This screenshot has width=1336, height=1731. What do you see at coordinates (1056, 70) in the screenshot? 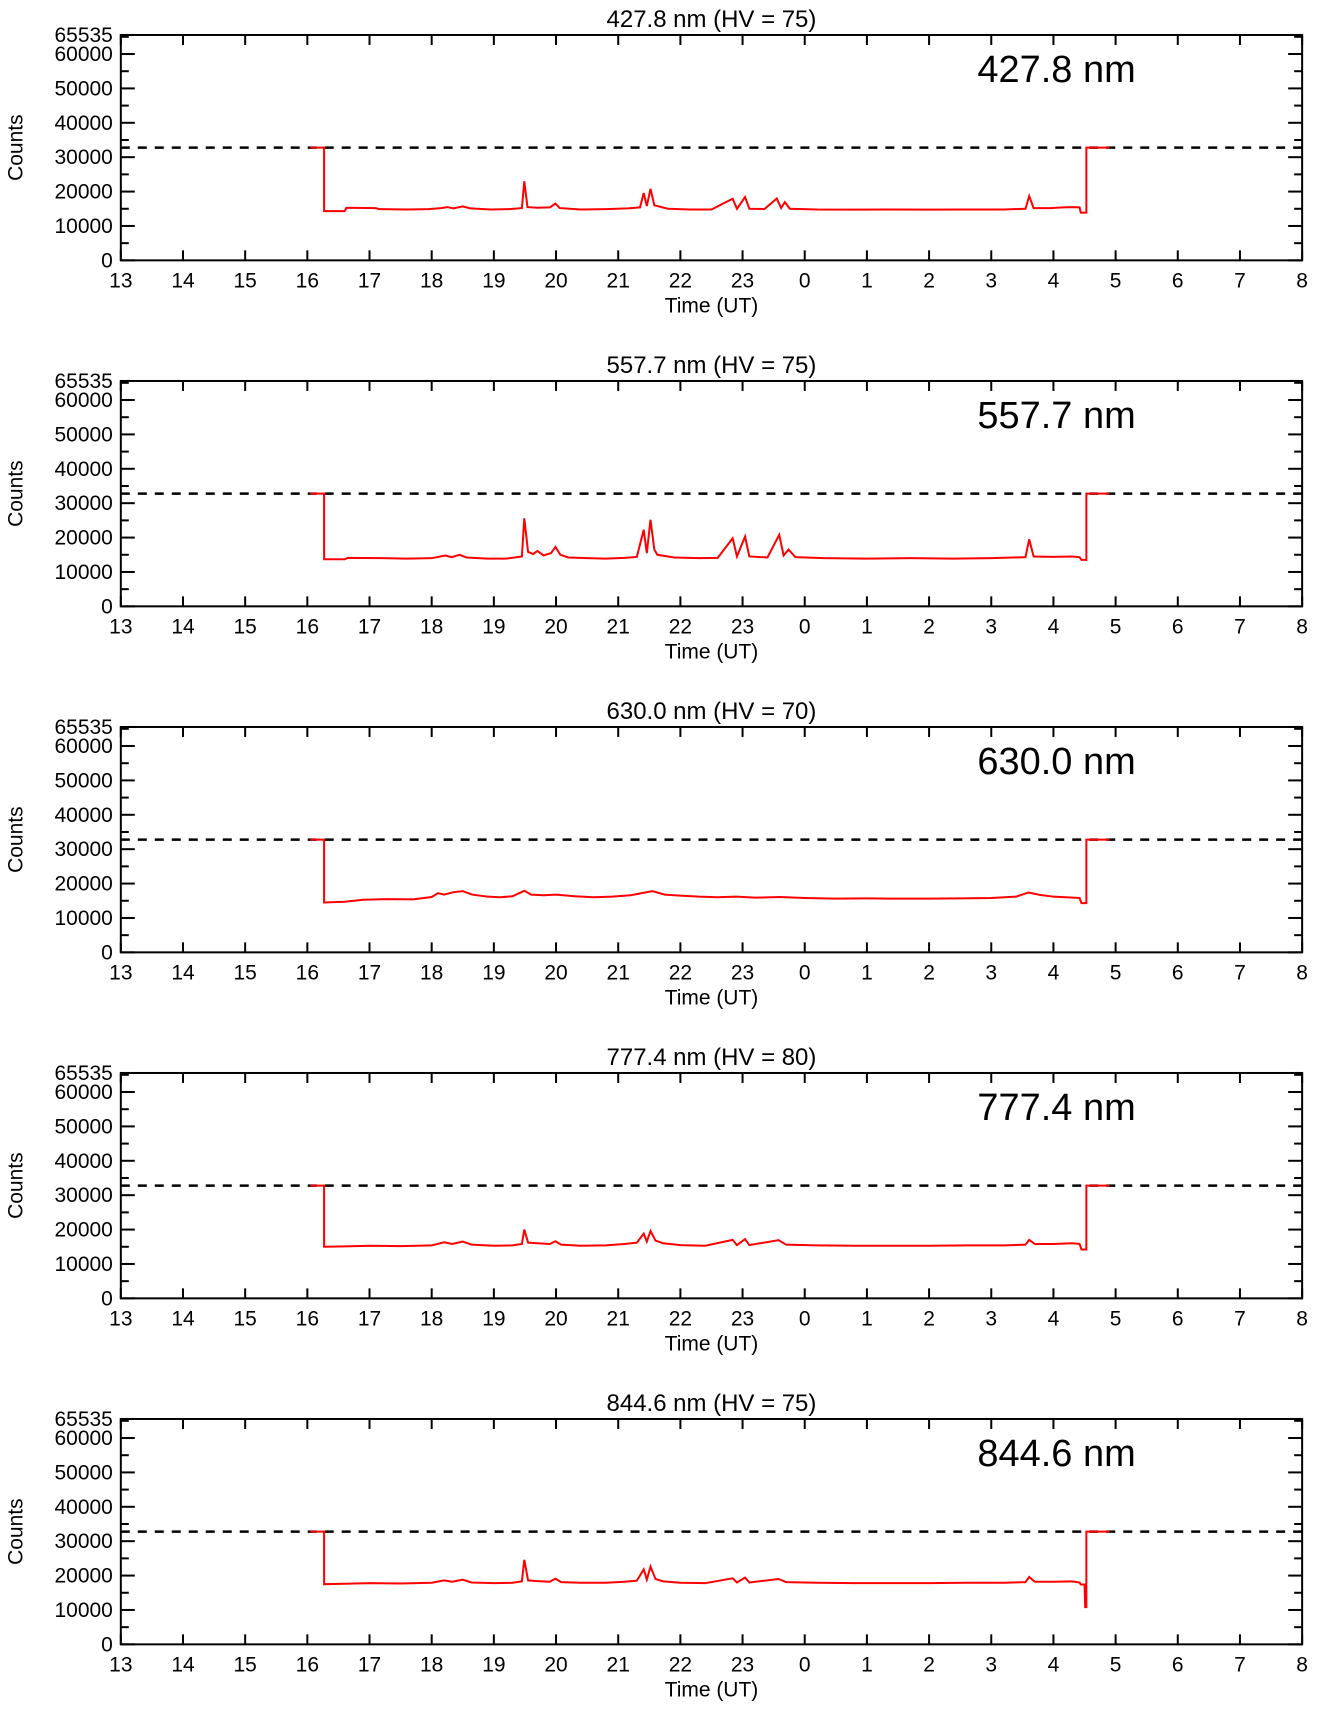
I see `corner-wavelength-label: 427.8 nm` at bounding box center [1056, 70].